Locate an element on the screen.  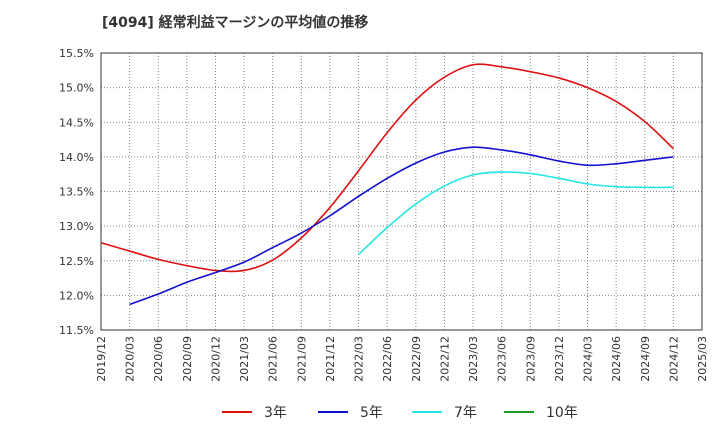
x-tick-label: 2021/09 is located at coordinates (301, 359).